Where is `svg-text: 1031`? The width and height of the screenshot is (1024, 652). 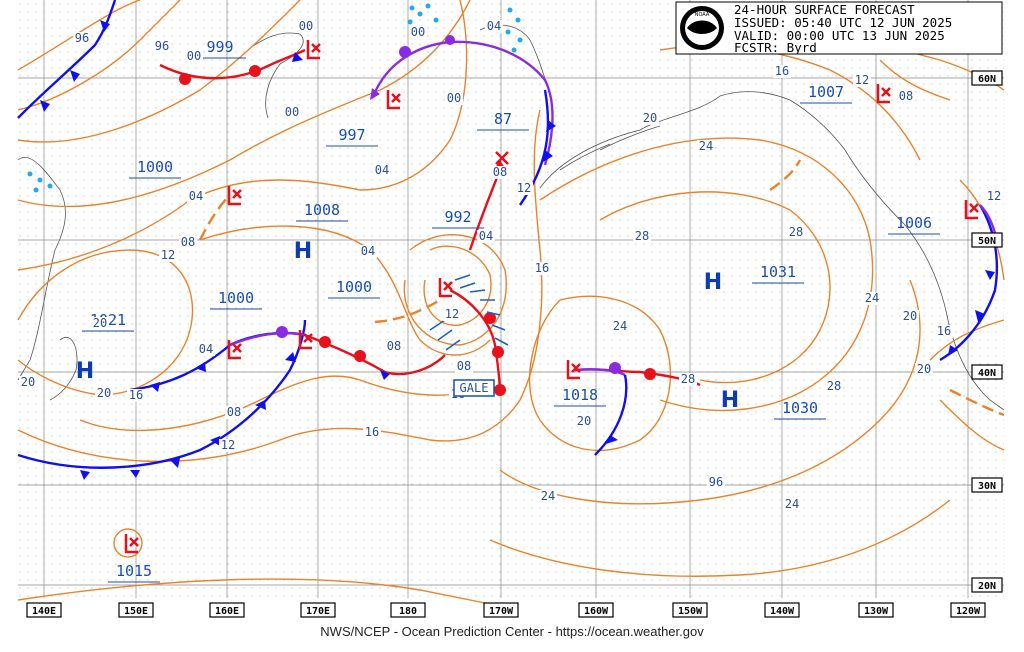
svg-text: 1031 is located at coordinates (778, 272).